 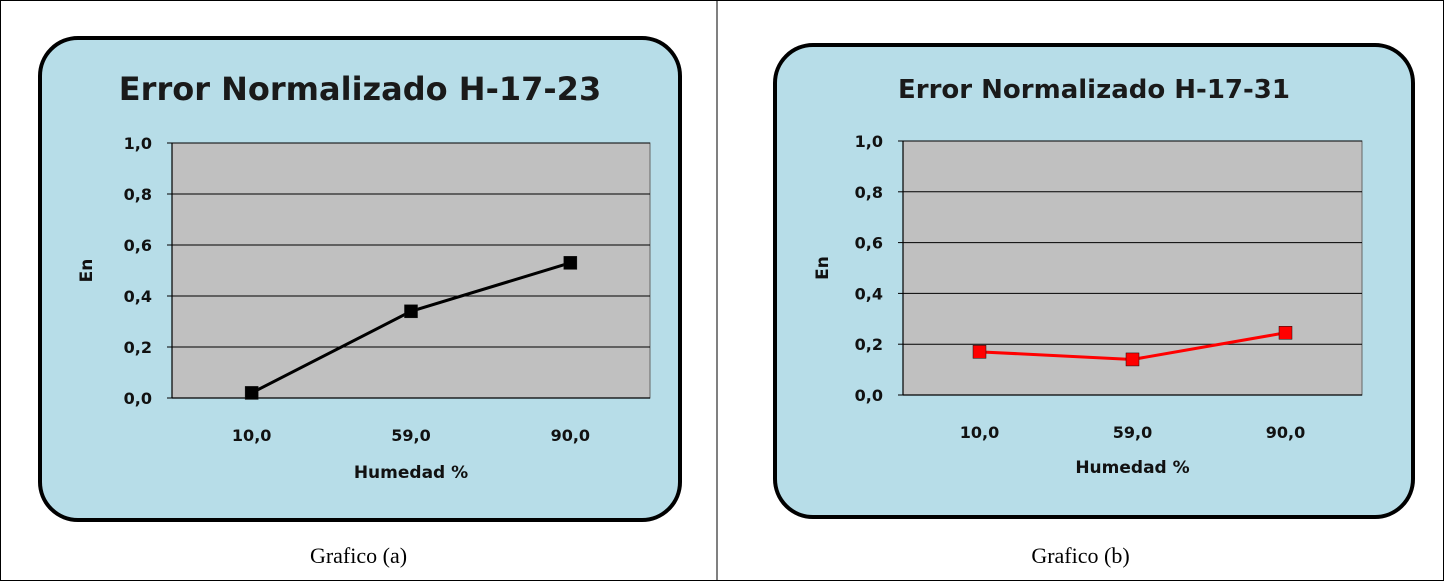 What do you see at coordinates (1094, 90) in the screenshot?
I see `chart-title: Error Normalizado H-17-31` at bounding box center [1094, 90].